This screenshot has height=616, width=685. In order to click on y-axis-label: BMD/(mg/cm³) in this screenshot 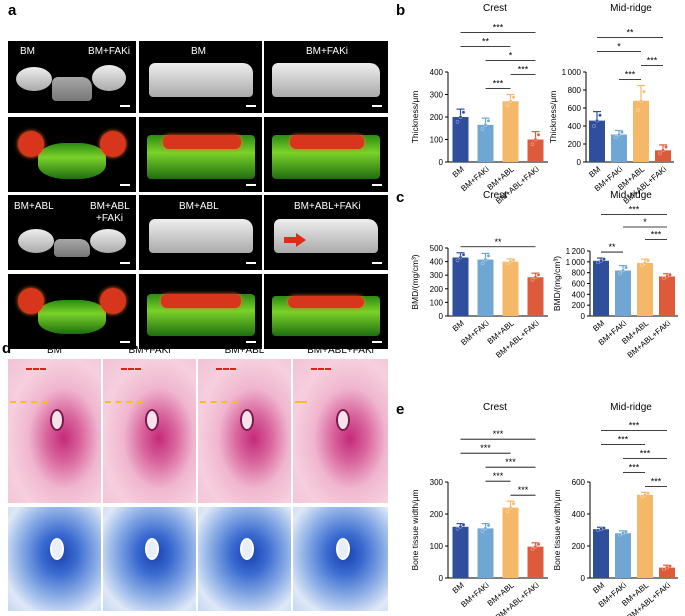, I will do `click(557, 283)`.